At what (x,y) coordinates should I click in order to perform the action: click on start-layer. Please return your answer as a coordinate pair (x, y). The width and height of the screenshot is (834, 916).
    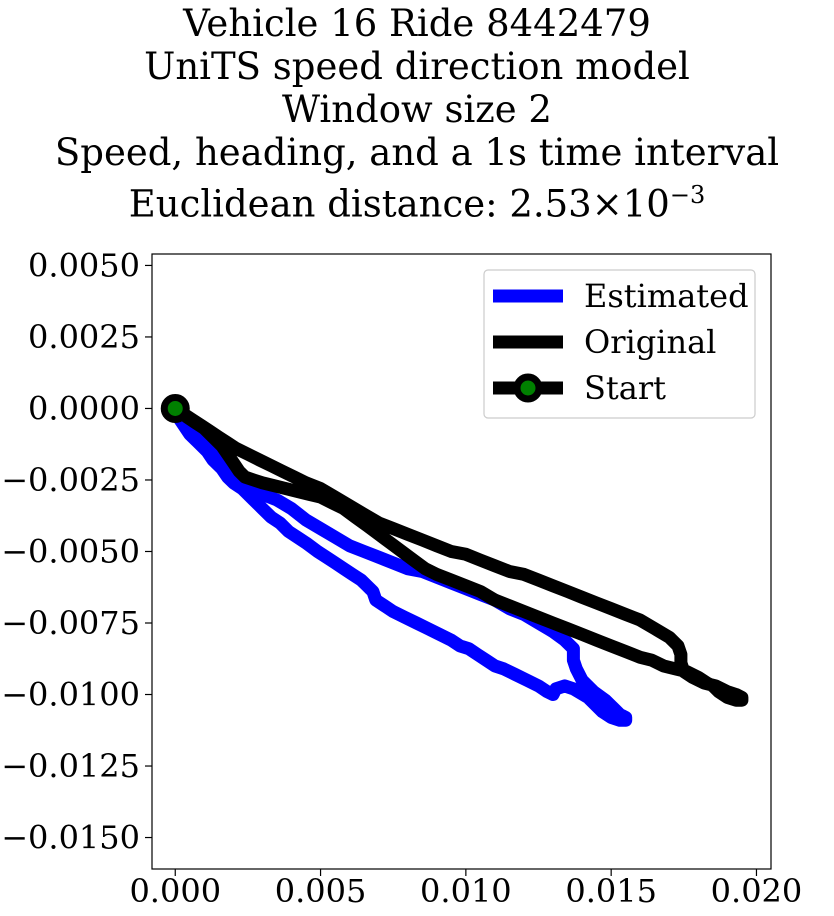
    Looking at the image, I should click on (175, 408).